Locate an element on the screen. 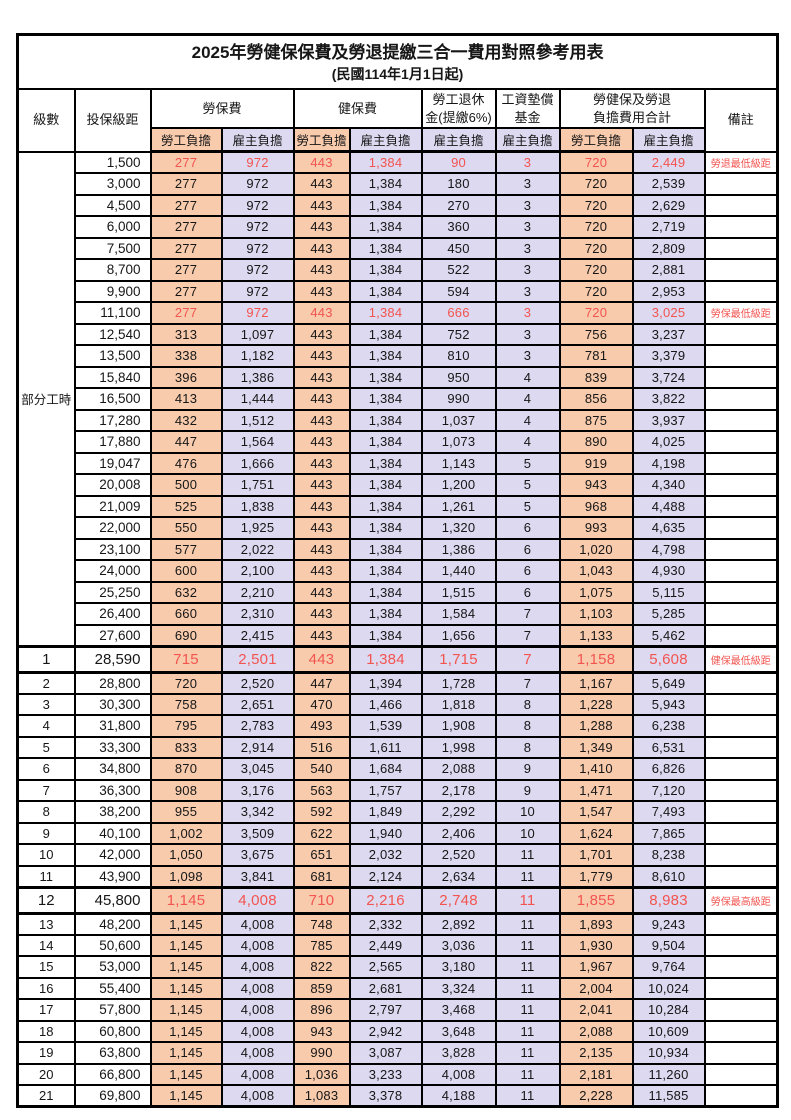 Image resolution: width=791 pixels, height=1120 pixels. total-employee-fee: 968 is located at coordinates (596, 506).